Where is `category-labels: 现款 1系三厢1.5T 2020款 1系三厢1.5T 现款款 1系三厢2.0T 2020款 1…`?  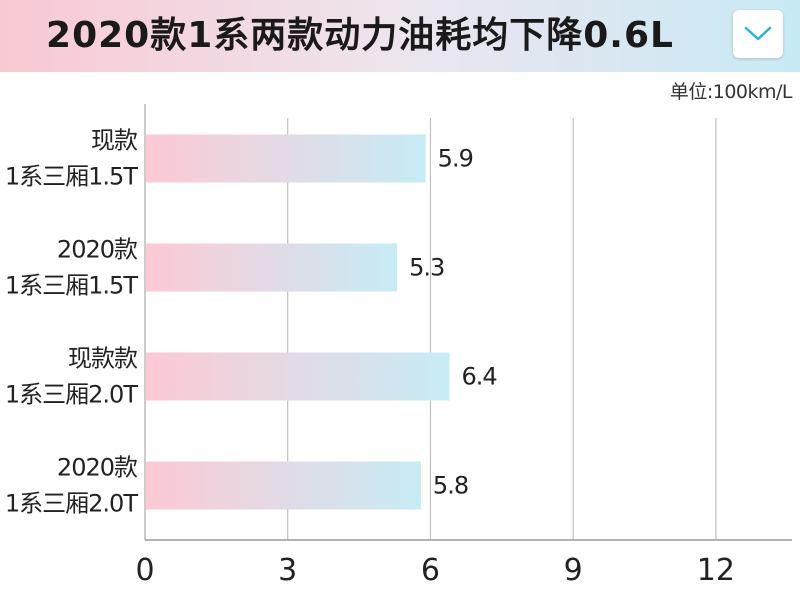
category-labels: 现款 1系三厢1.5T 2020款 1系三厢1.5T 现款款 1系三厢2.0T 2020款 1… is located at coordinates (72, 322).